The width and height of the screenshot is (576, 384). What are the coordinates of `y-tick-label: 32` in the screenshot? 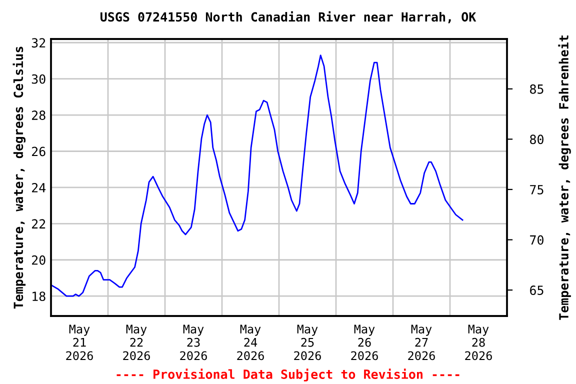 It's located at (39, 43).